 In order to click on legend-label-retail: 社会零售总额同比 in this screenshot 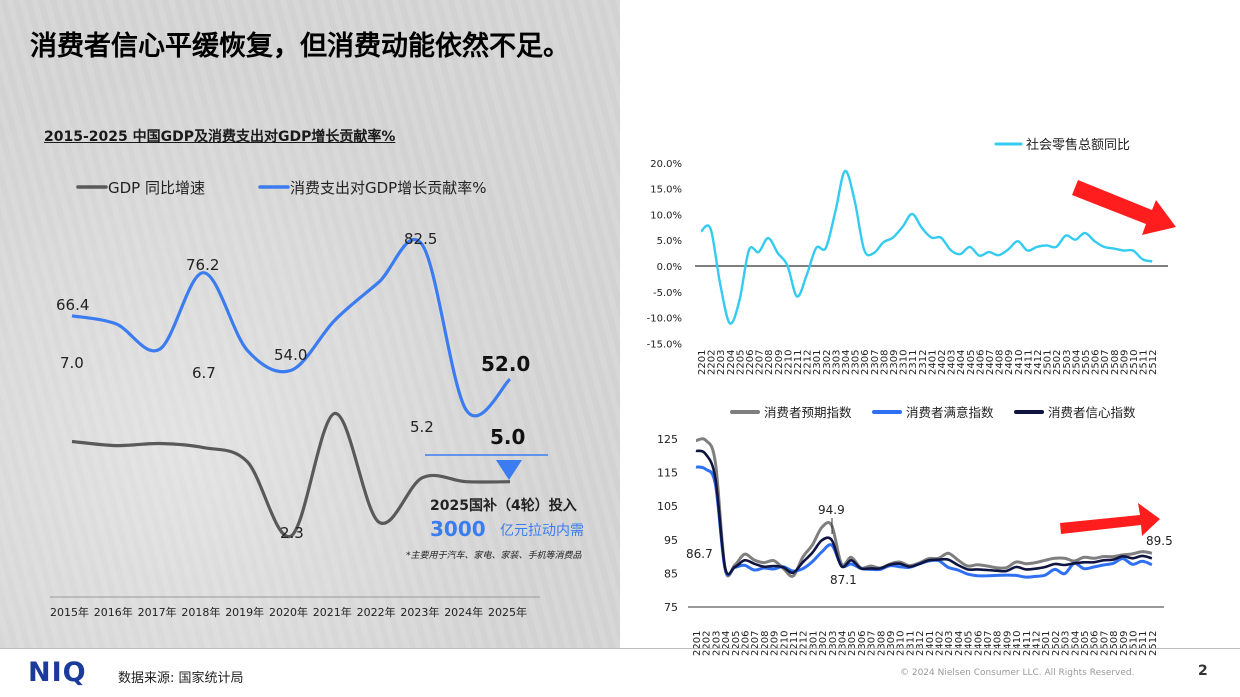, I will do `click(1078, 145)`.